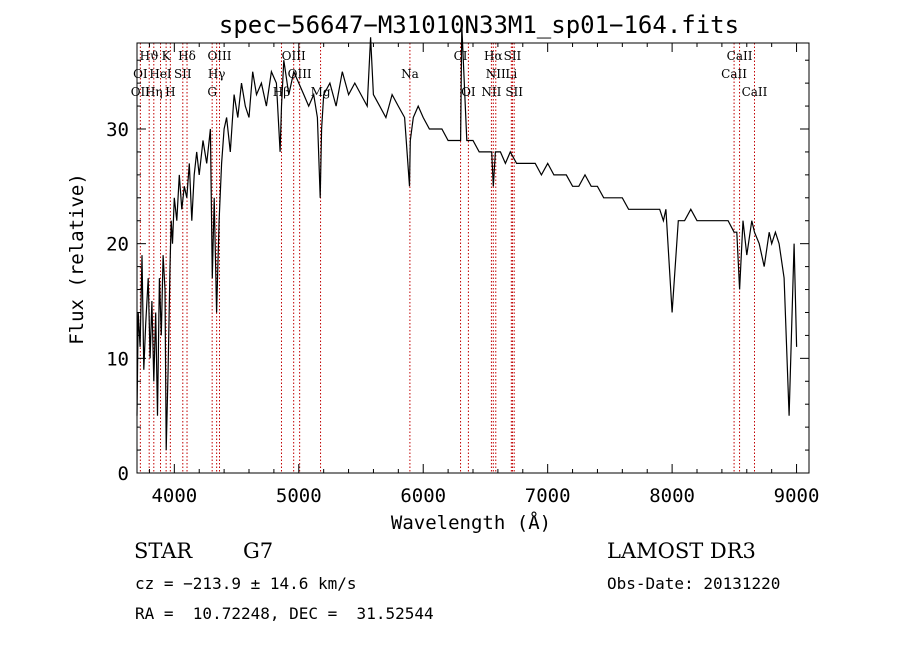 The height and width of the screenshot is (649, 900). Describe the element at coordinates (170, 92) in the screenshot. I see `line-label: H` at that location.